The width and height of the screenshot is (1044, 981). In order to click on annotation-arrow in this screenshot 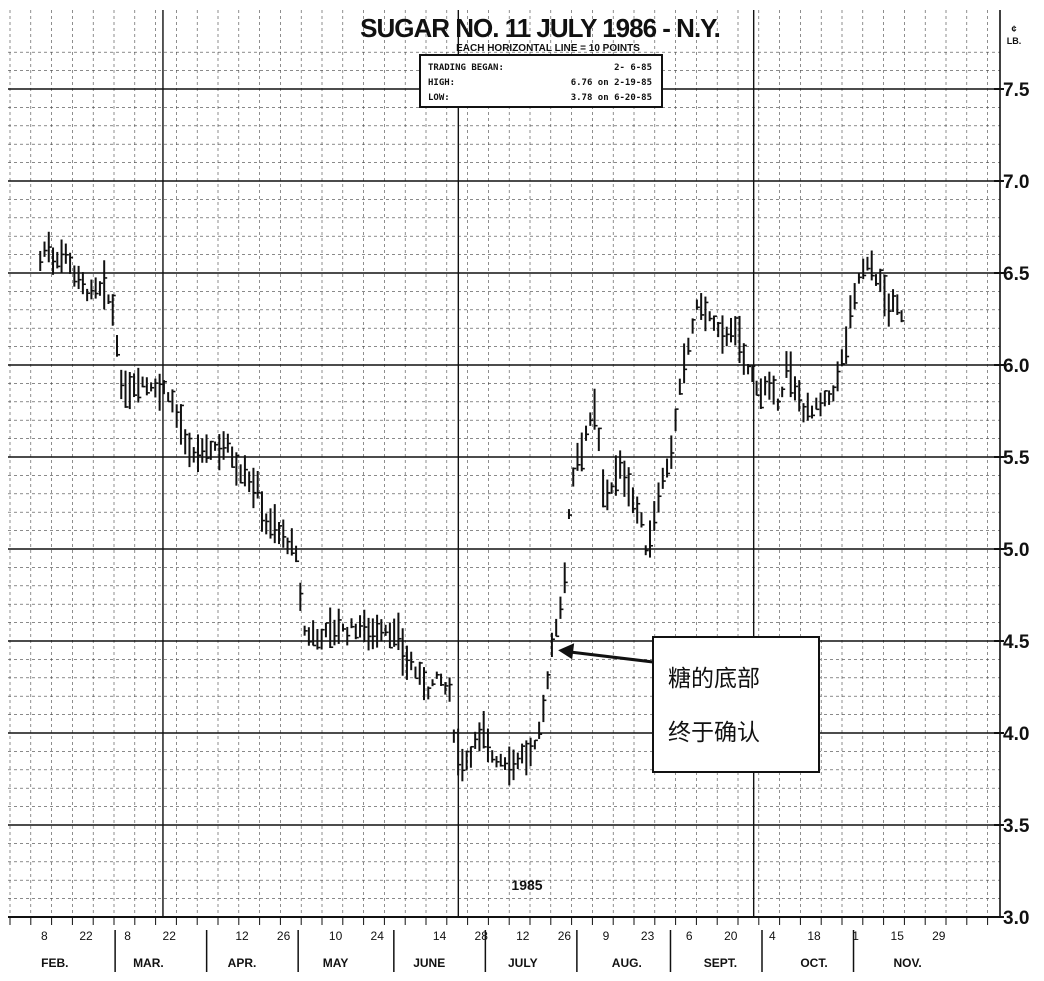, I will do `click(612, 657)`.